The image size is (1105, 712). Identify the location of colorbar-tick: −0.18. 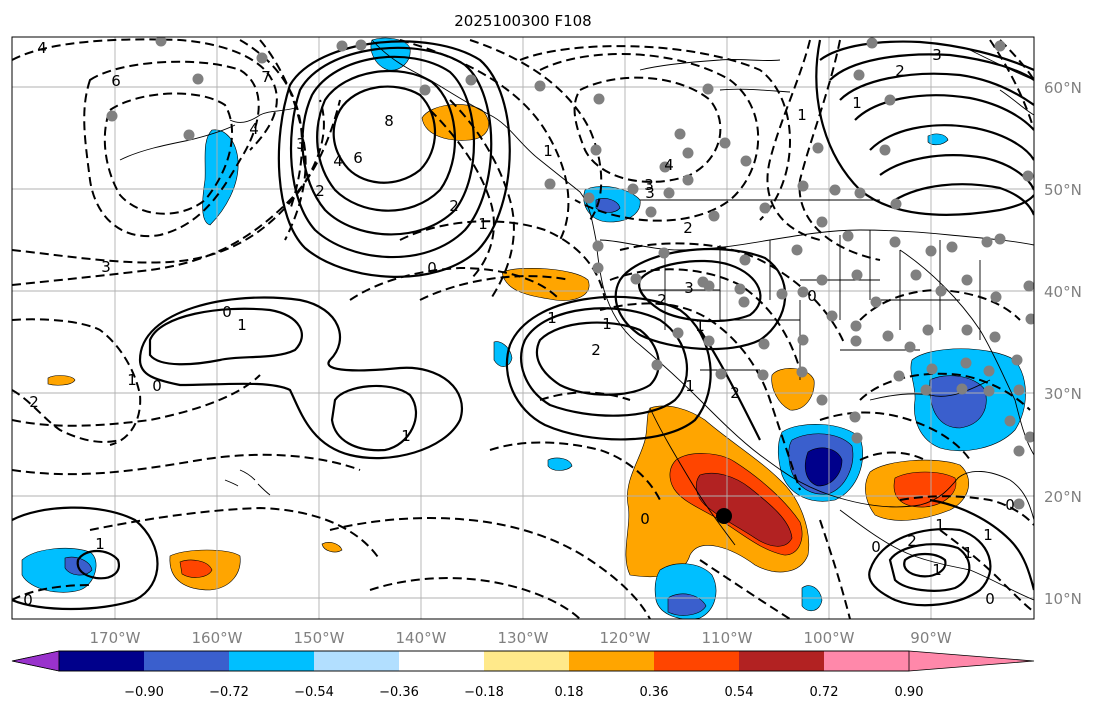
(484, 692).